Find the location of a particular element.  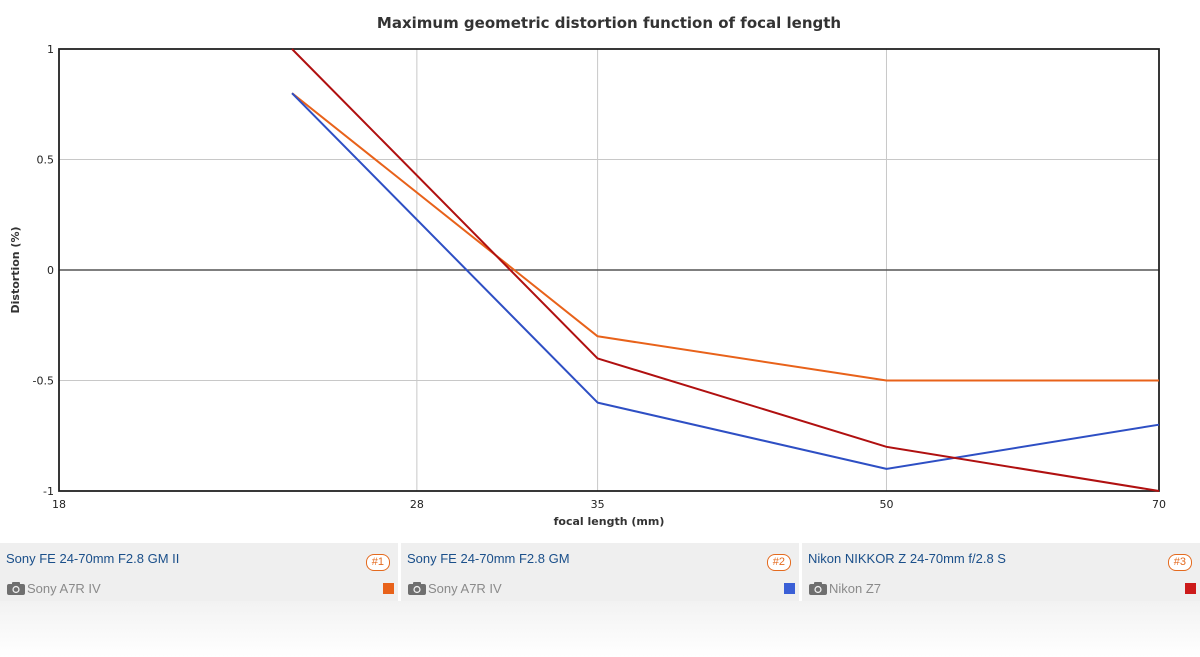

x-tick-label: 70 is located at coordinates (1159, 504).